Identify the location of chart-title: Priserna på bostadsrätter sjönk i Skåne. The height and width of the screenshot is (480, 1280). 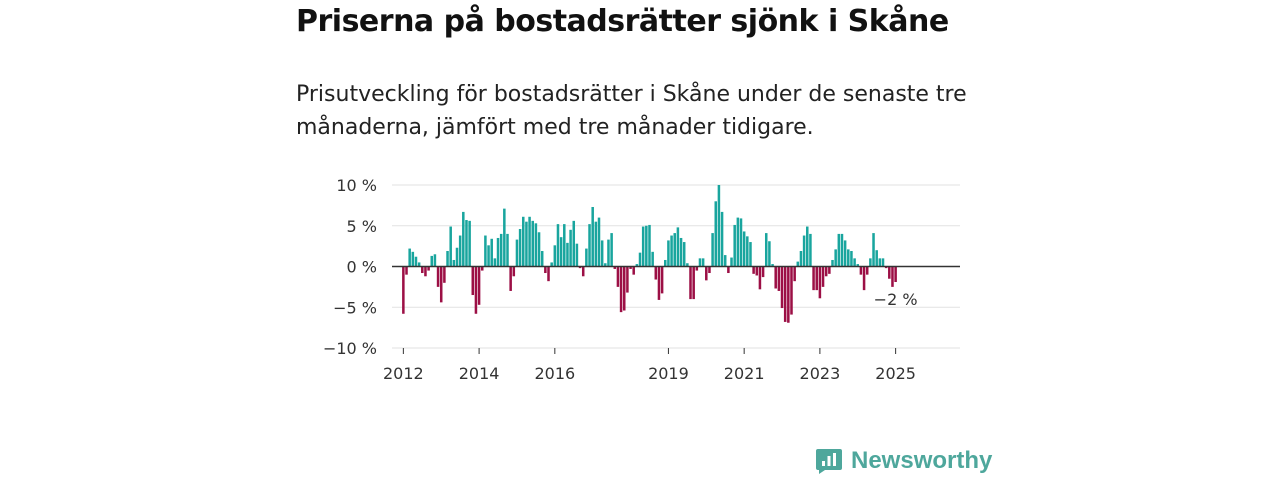
(622, 21).